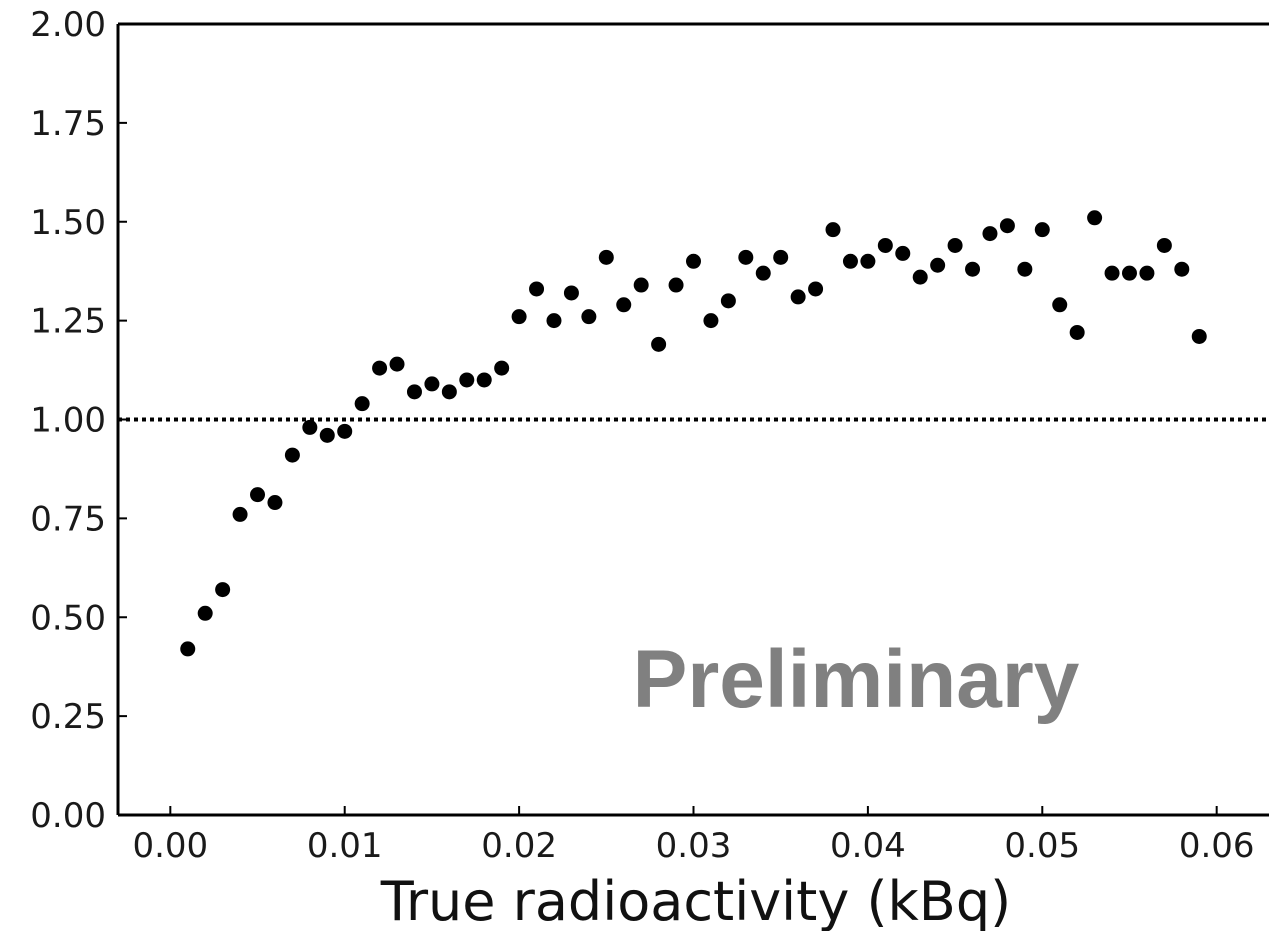 The width and height of the screenshot is (1269, 931). Describe the element at coordinates (694, 846) in the screenshot. I see `x-tick-label: 0.03` at that location.